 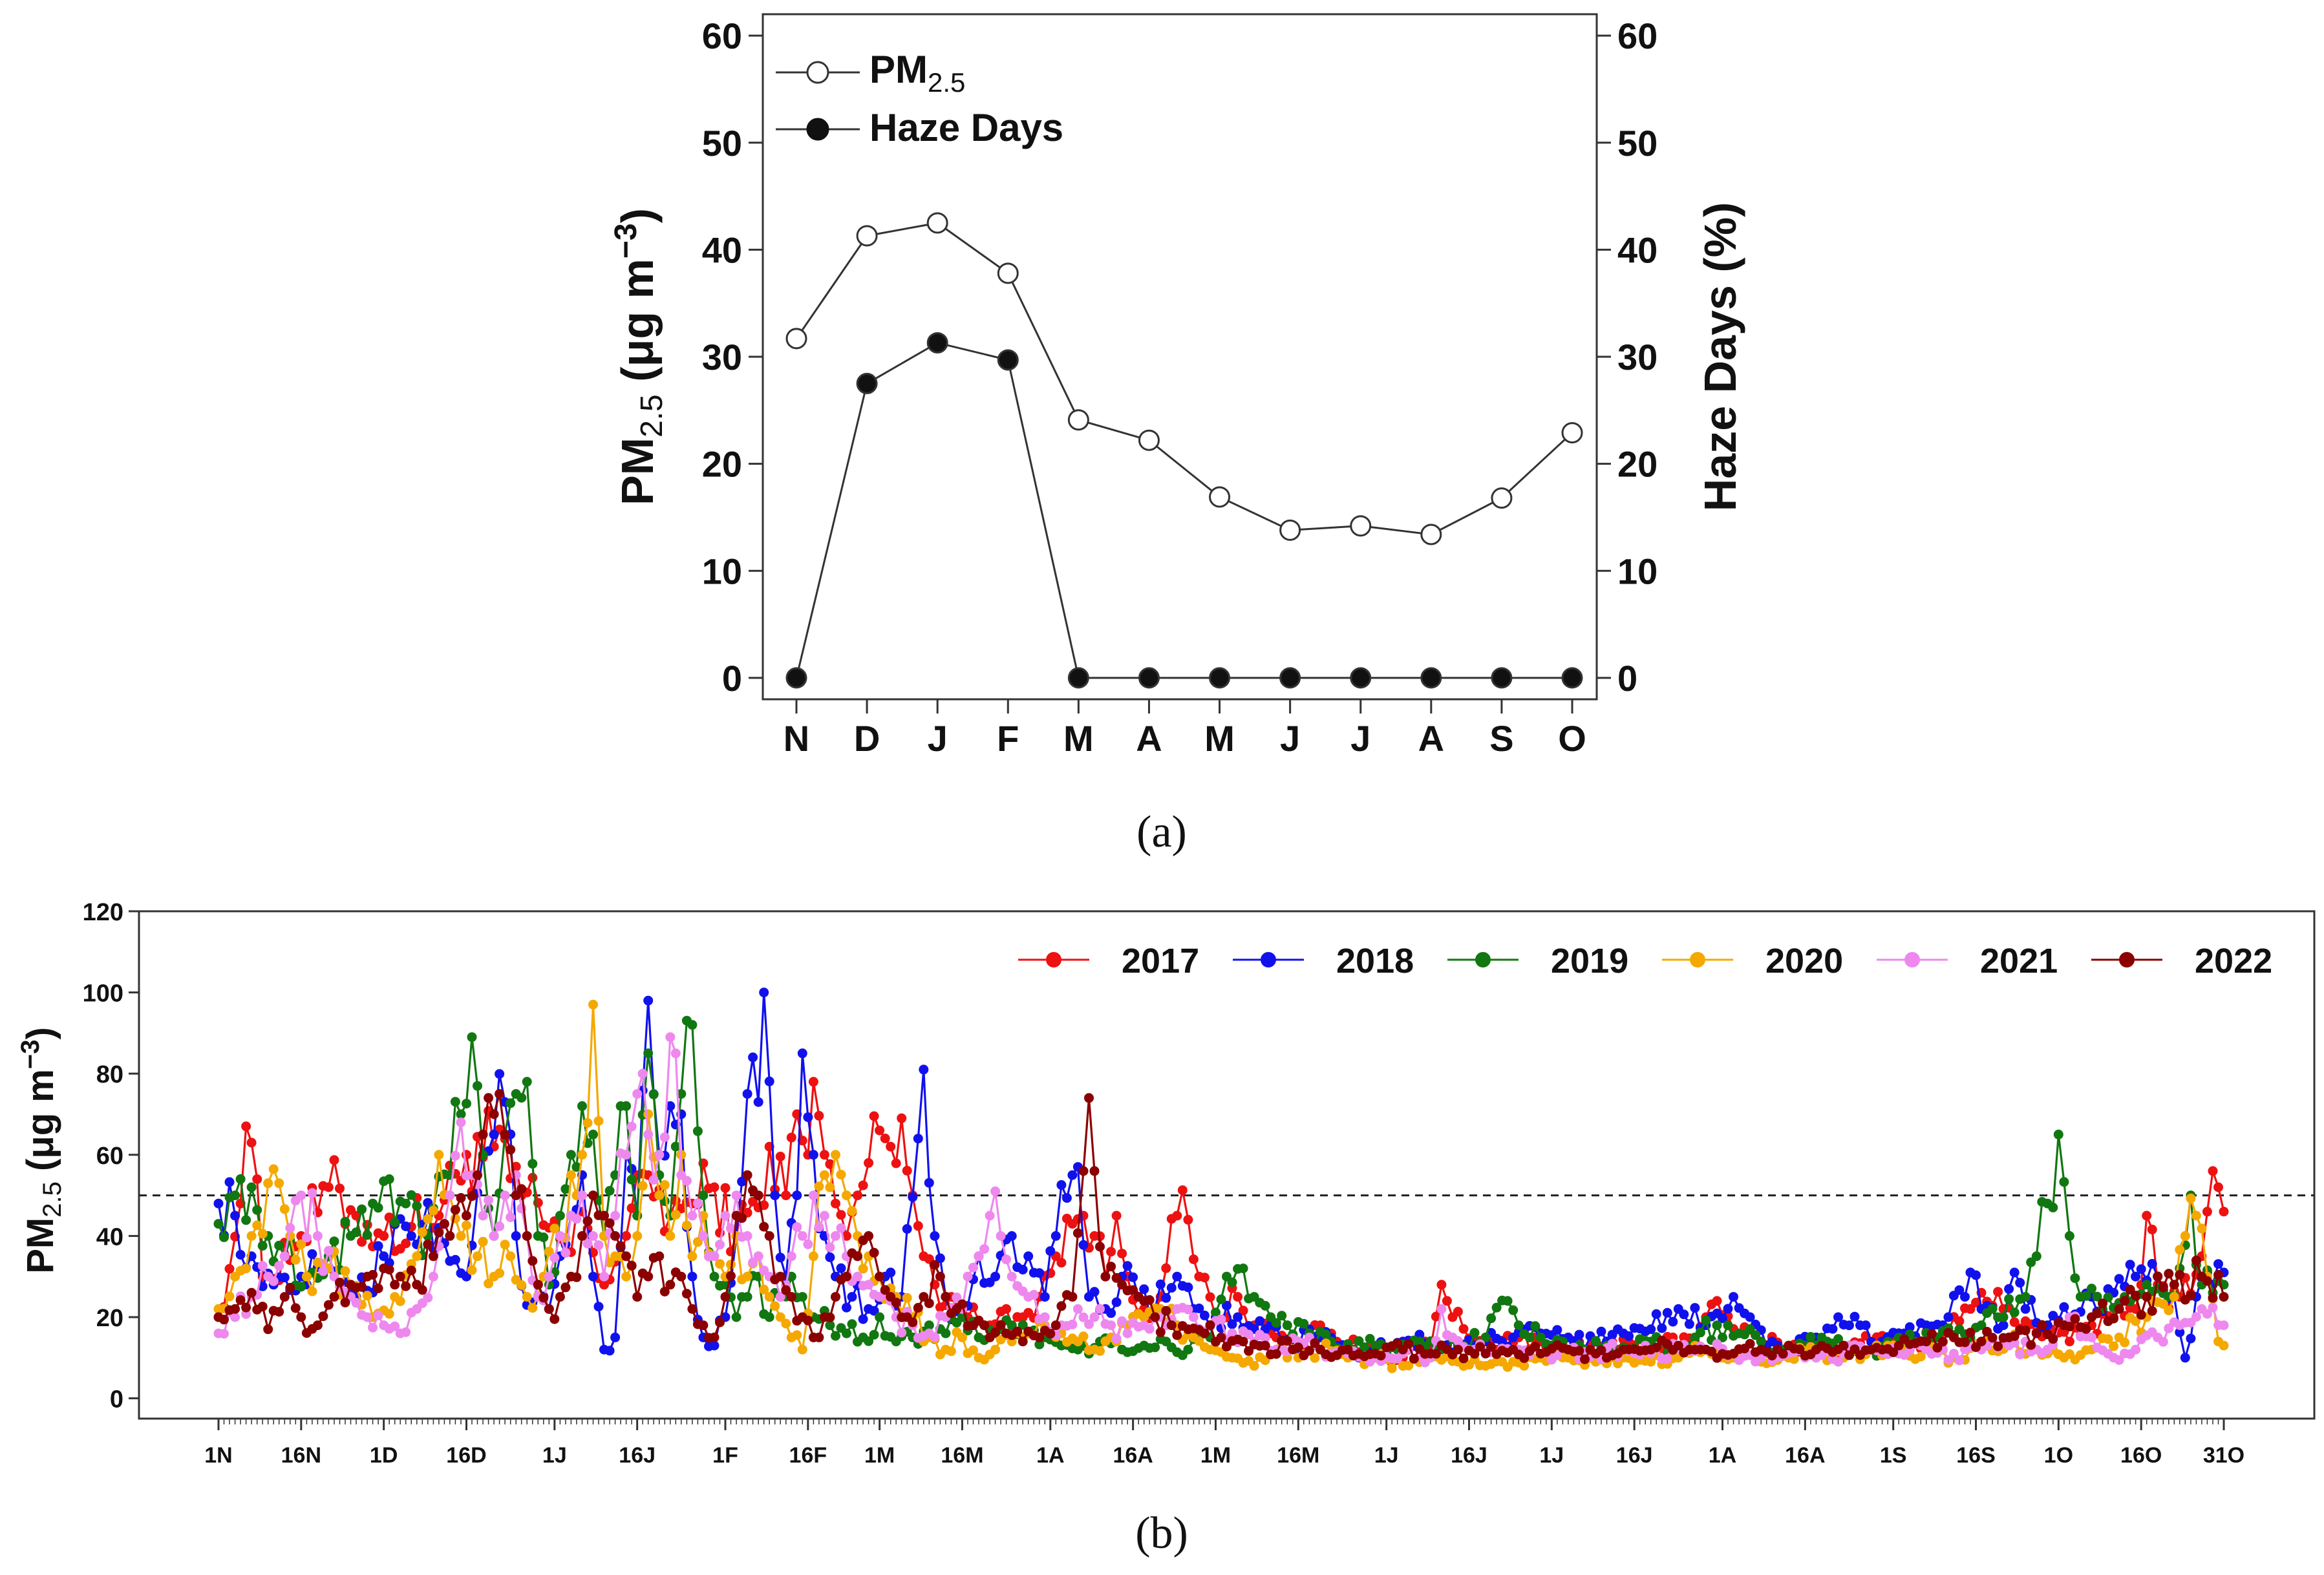 What do you see at coordinates (2223, 1455) in the screenshot?
I see `x-tick-label: 31O` at bounding box center [2223, 1455].